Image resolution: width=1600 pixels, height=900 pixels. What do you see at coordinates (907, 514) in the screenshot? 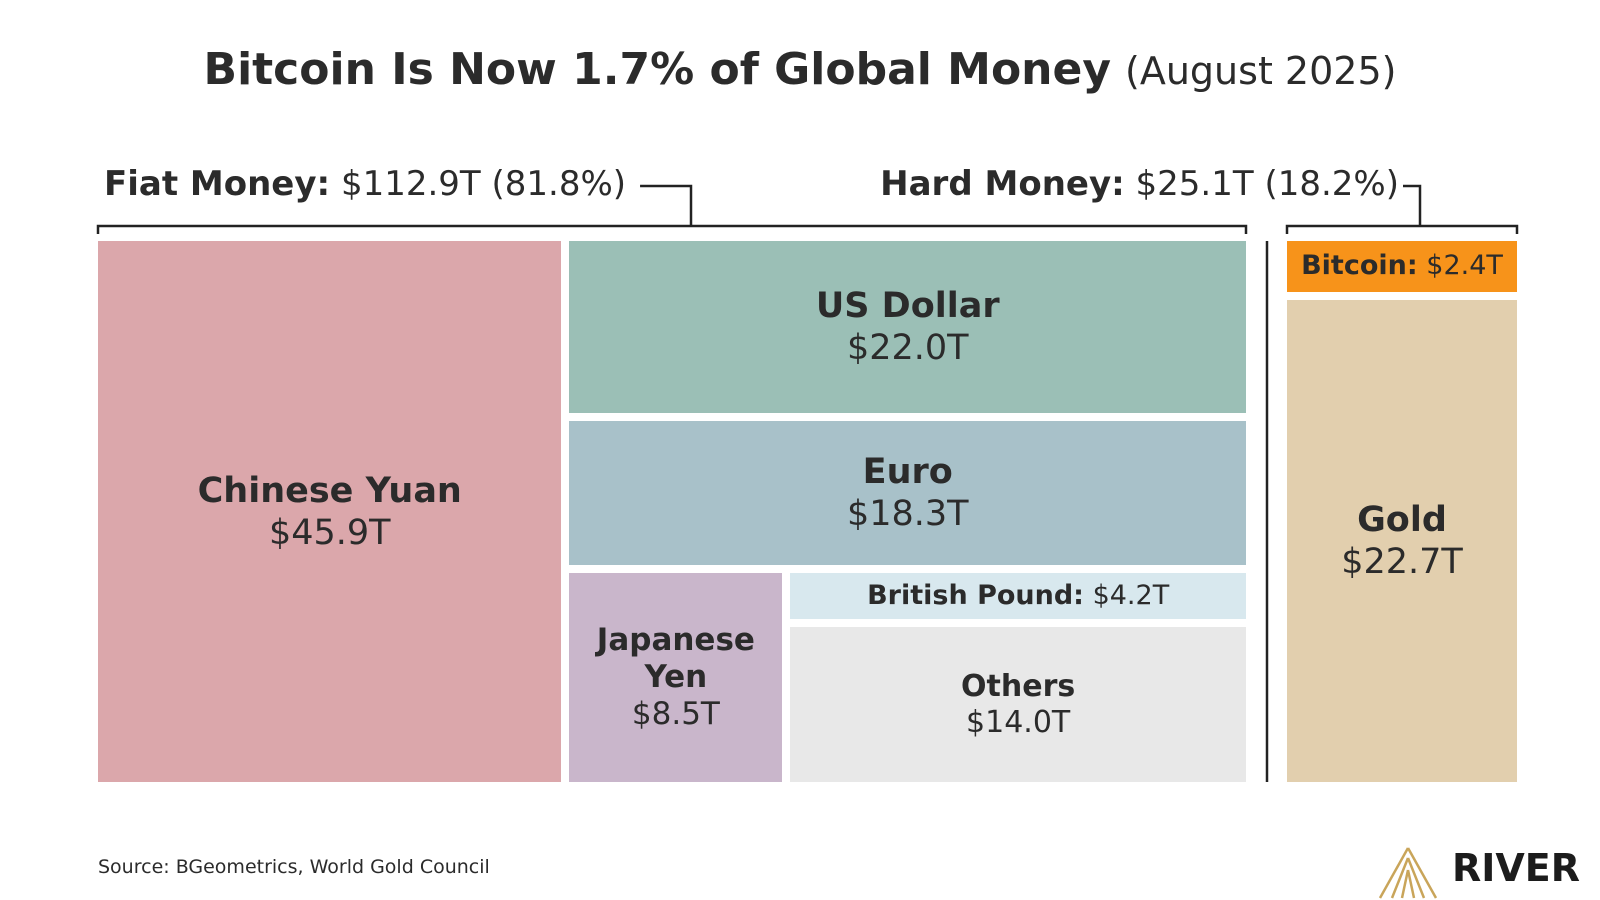
I see `cell-value: $18.3T` at bounding box center [907, 514].